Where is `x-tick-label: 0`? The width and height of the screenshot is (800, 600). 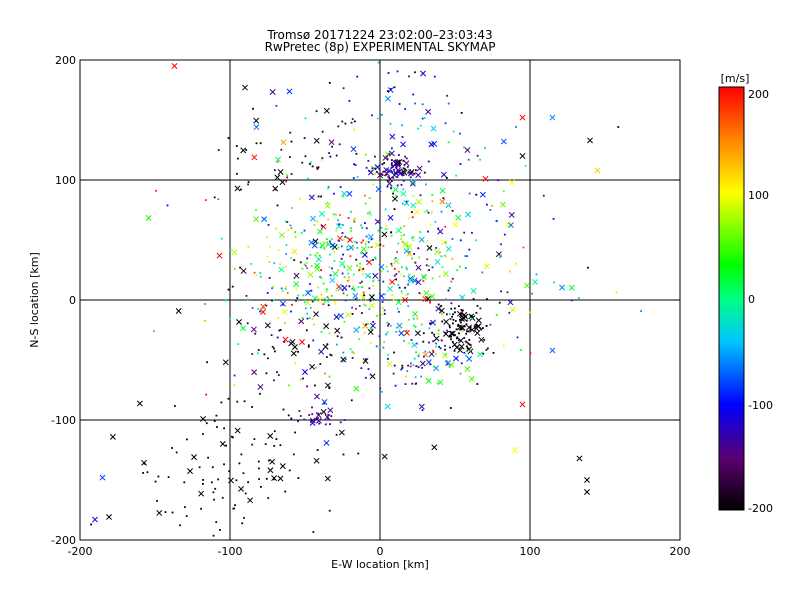
x-tick-label: 0 is located at coordinates (380, 551).